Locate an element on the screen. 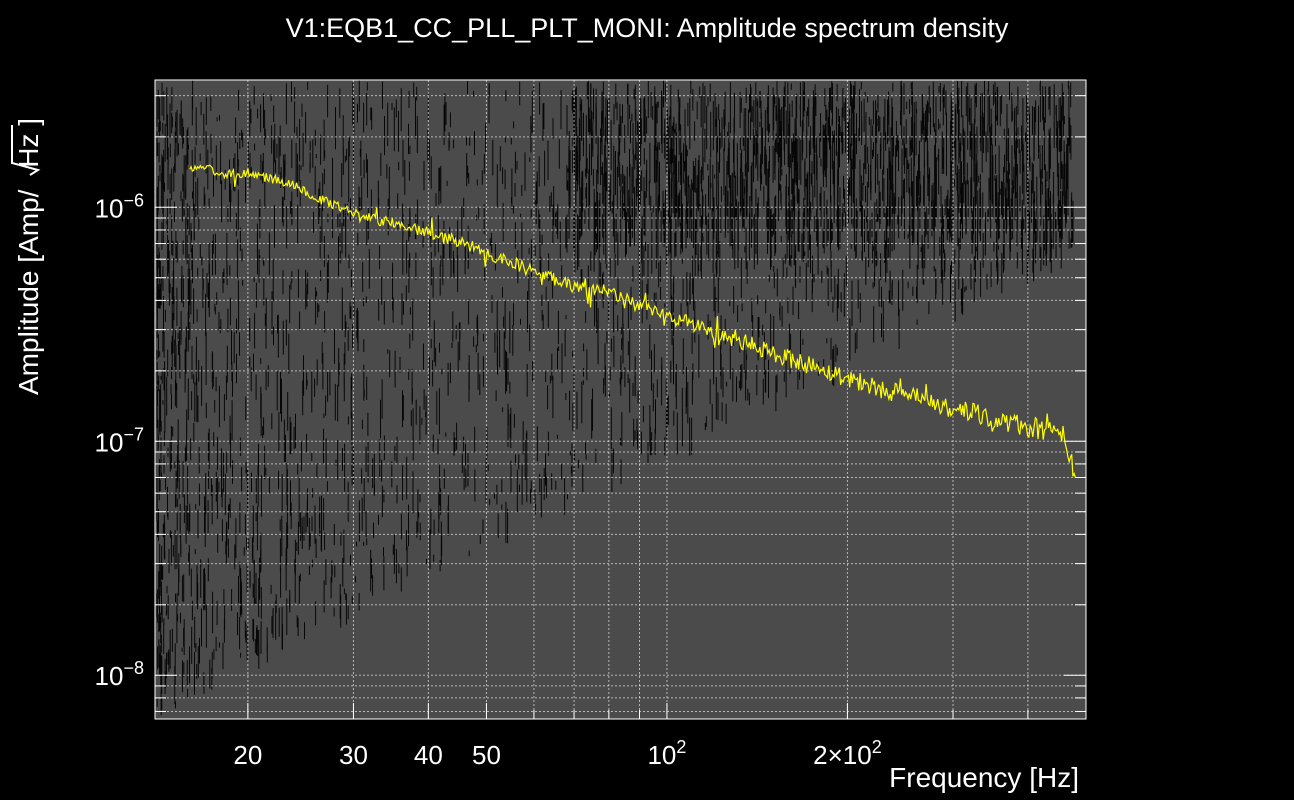 The image size is (1294, 800). y-axis-title-prefix: Amplitude [Amp/ is located at coordinates (28, 288).